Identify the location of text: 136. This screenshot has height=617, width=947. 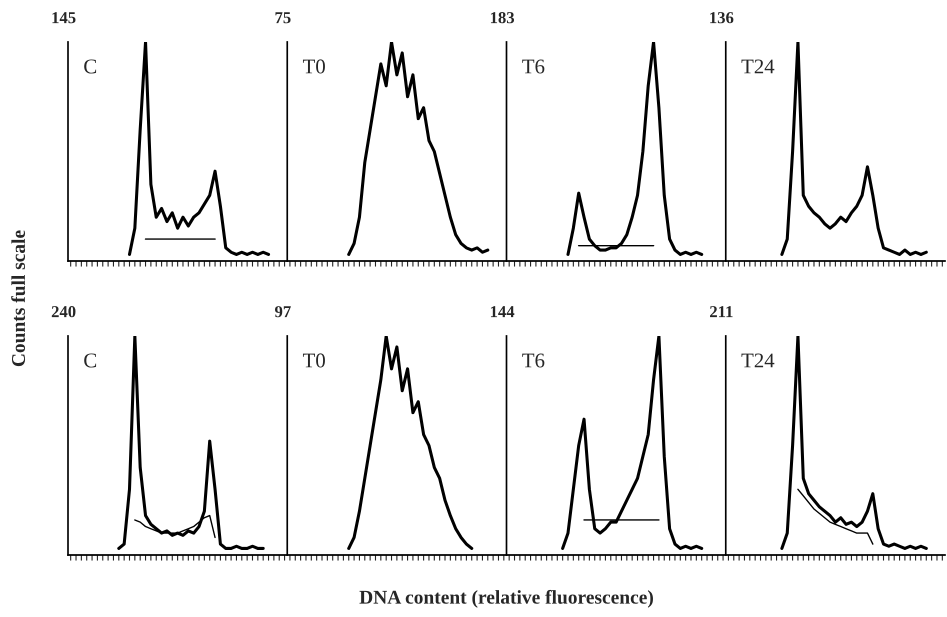
(722, 18).